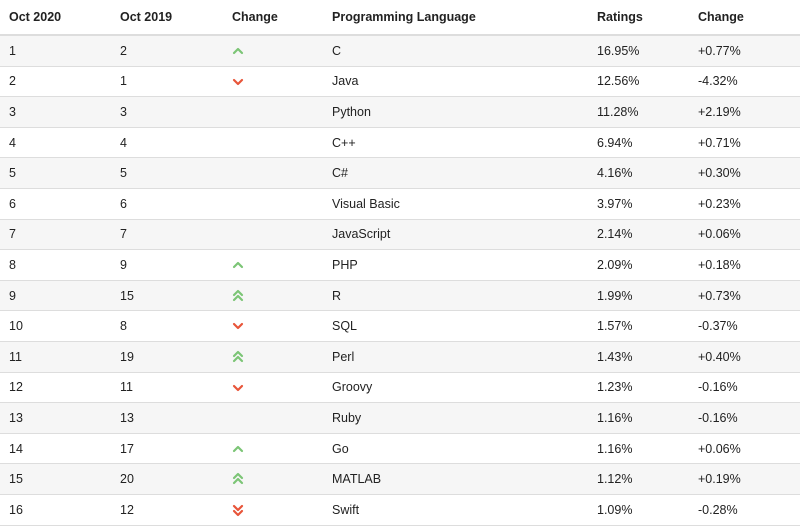 The width and height of the screenshot is (800, 527). Describe the element at coordinates (167, 265) in the screenshot. I see `rank-oct-2019-cell: 9` at that location.